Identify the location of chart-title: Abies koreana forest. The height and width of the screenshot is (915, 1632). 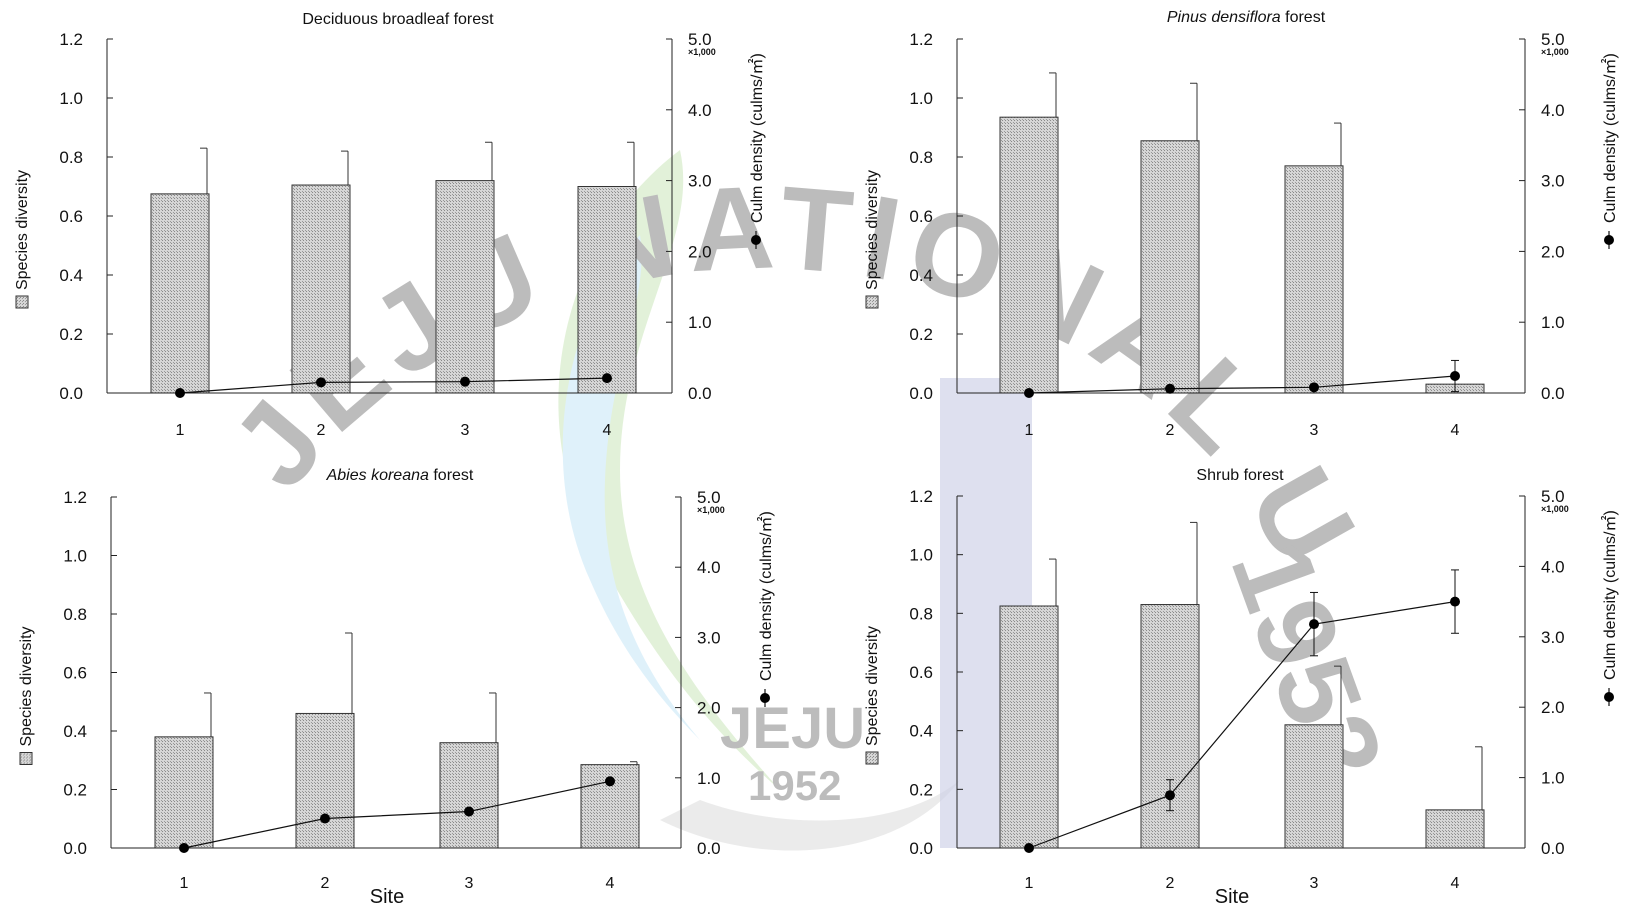
(400, 475).